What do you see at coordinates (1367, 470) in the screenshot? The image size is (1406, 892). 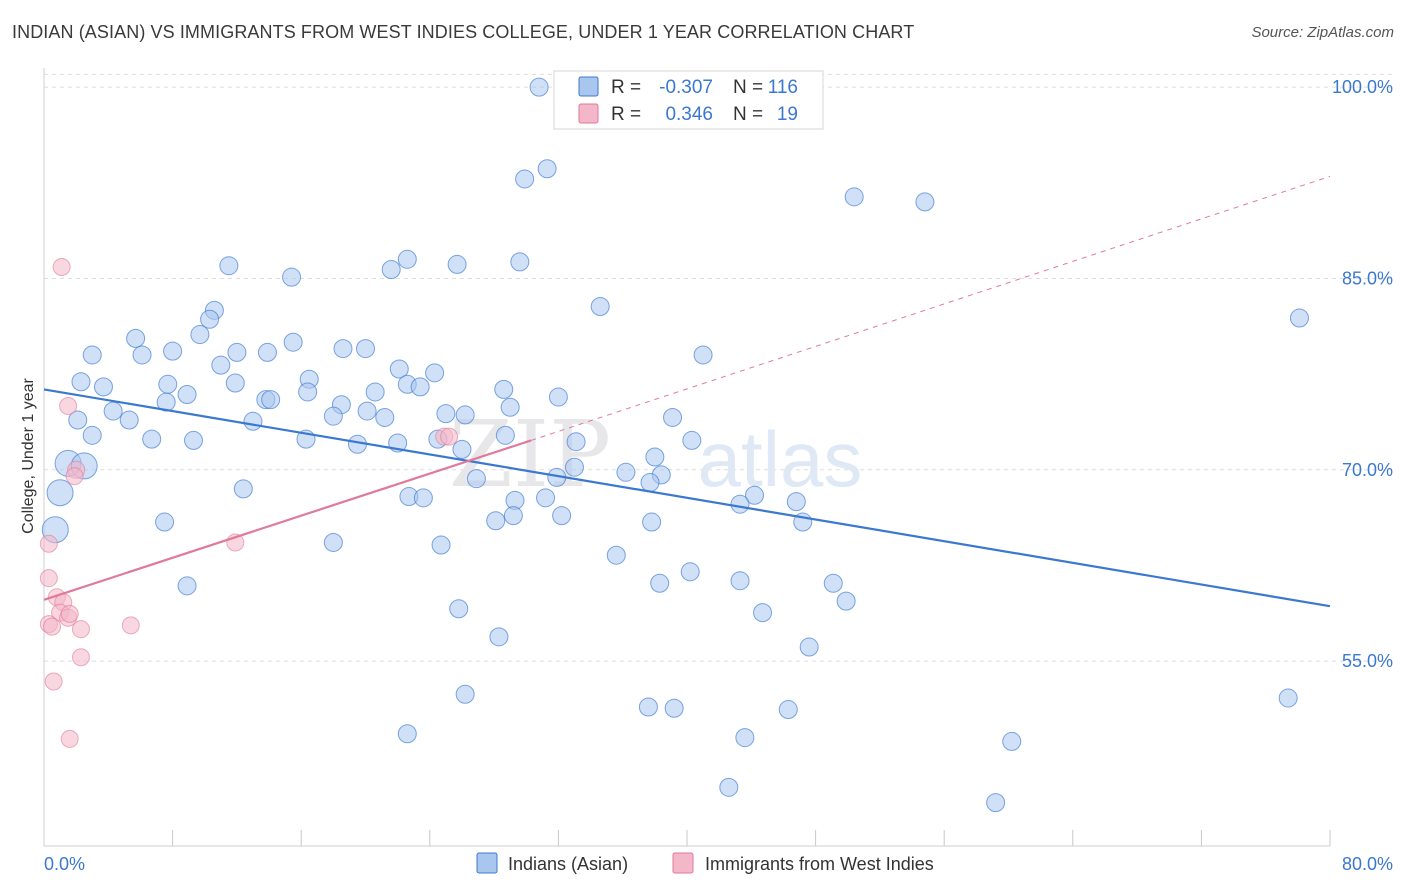 I see `y-tick-label: 70.0%` at bounding box center [1367, 470].